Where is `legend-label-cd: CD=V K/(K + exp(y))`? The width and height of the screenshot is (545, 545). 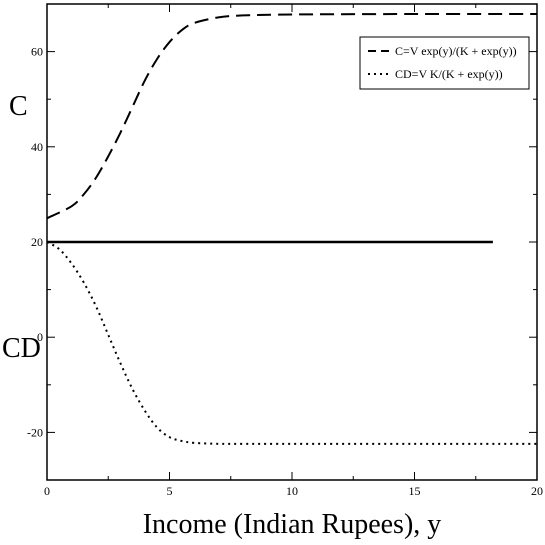
legend-label-cd: CD=V K/(K + exp(y)) is located at coordinates (449, 74).